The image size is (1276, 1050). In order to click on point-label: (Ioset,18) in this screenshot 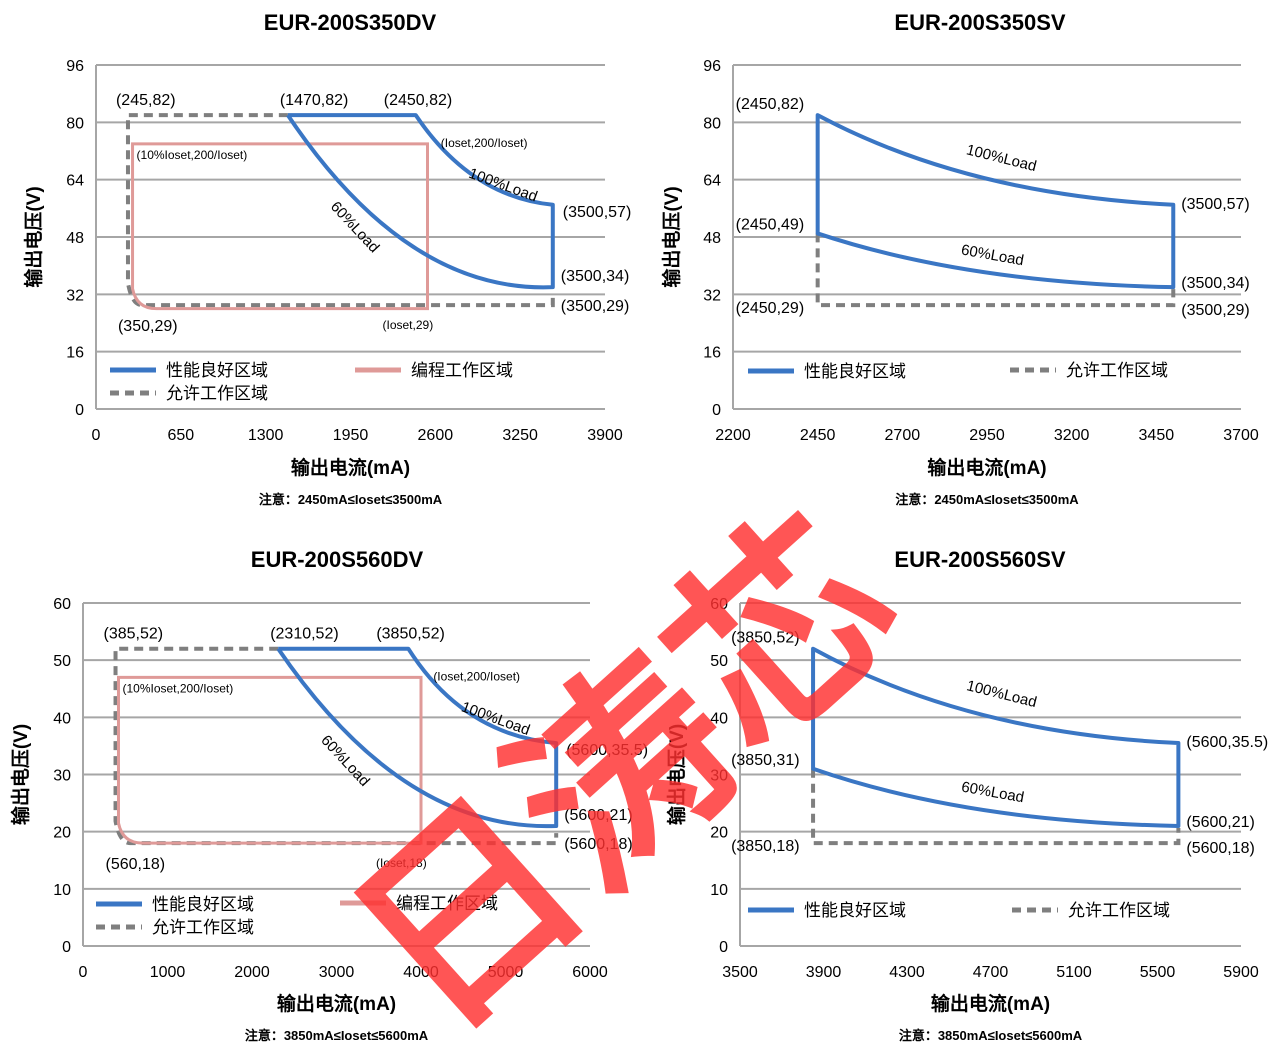, I will do `click(401, 863)`.